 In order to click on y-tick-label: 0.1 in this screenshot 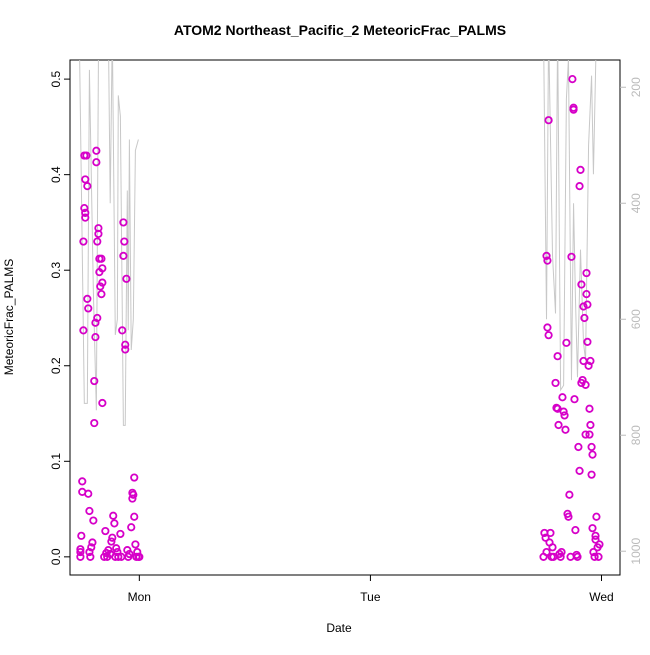, I will do `click(56, 461)`.